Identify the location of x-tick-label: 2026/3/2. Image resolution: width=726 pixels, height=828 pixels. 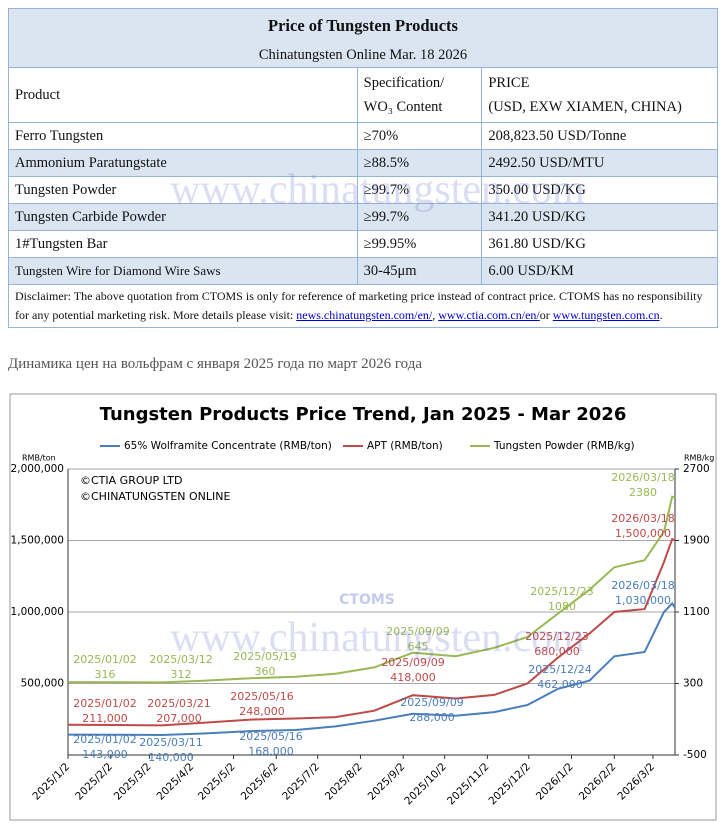
(636, 782).